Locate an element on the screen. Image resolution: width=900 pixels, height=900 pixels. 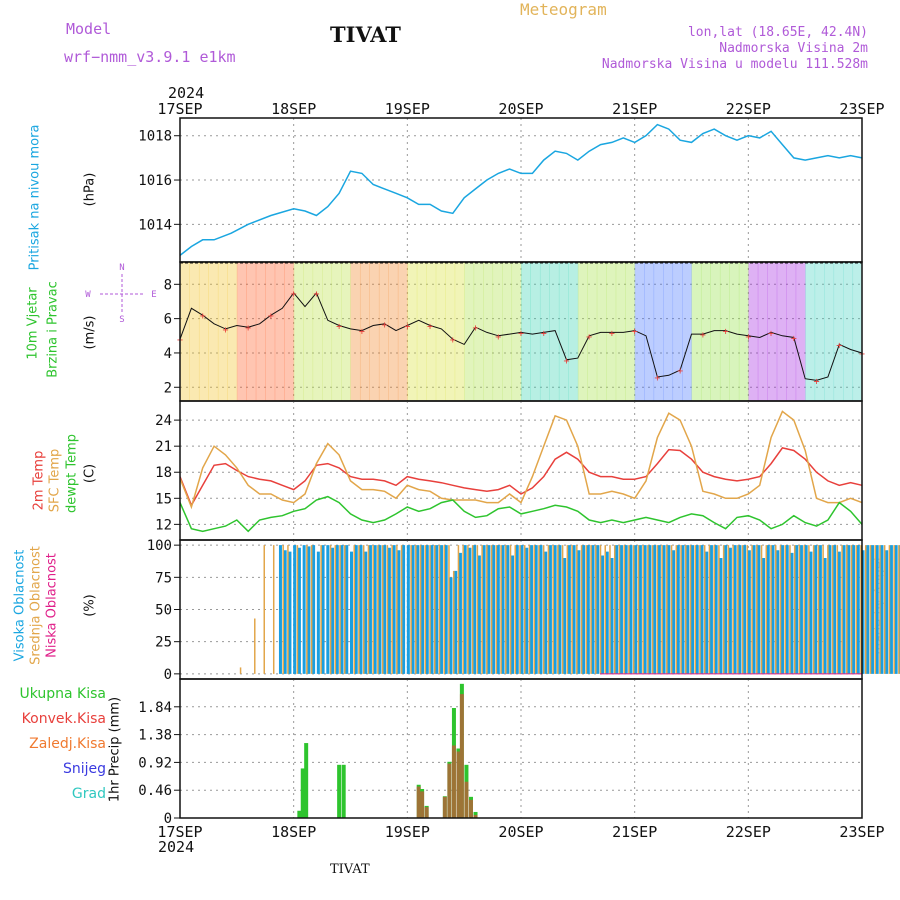
x-tick-label-top: 21SEP is located at coordinates (634, 109).